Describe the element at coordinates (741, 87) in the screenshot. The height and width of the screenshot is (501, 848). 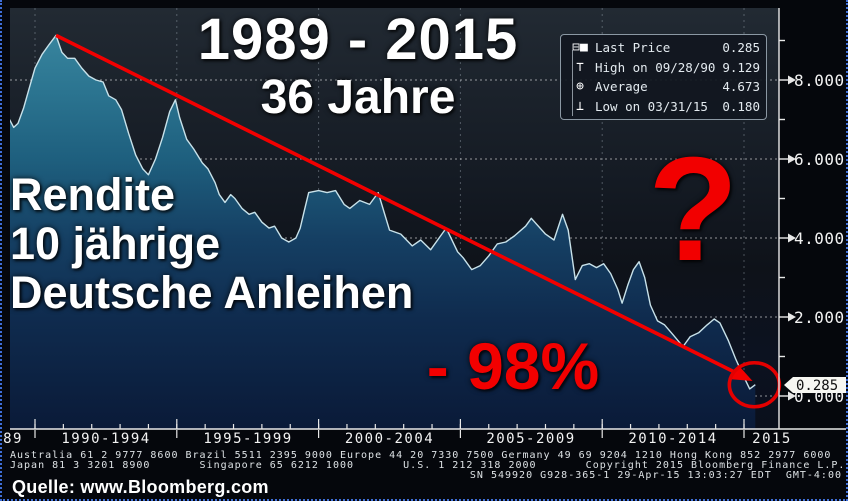
I see `legend-value: 4.673` at that location.